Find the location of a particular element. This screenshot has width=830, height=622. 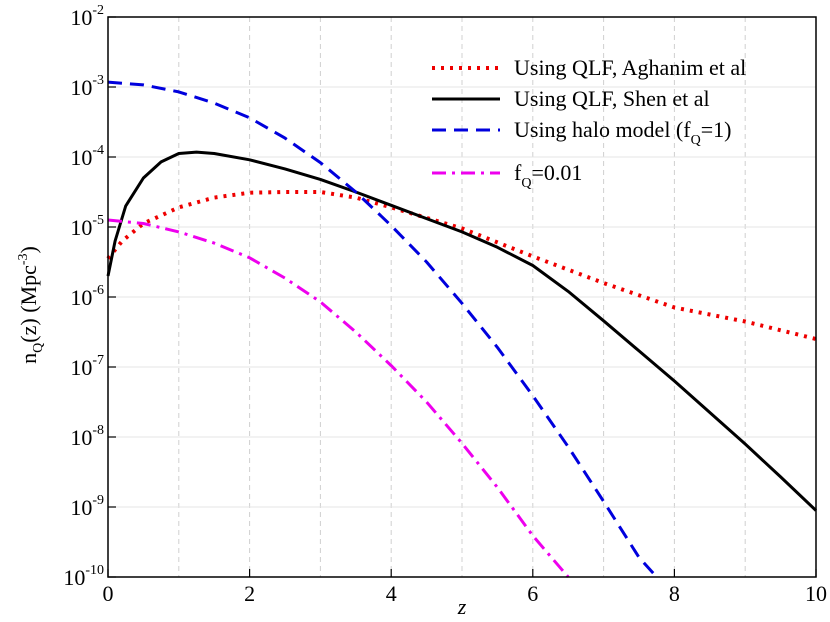

y-axis-title-sub: Q is located at coordinates (38, 348).